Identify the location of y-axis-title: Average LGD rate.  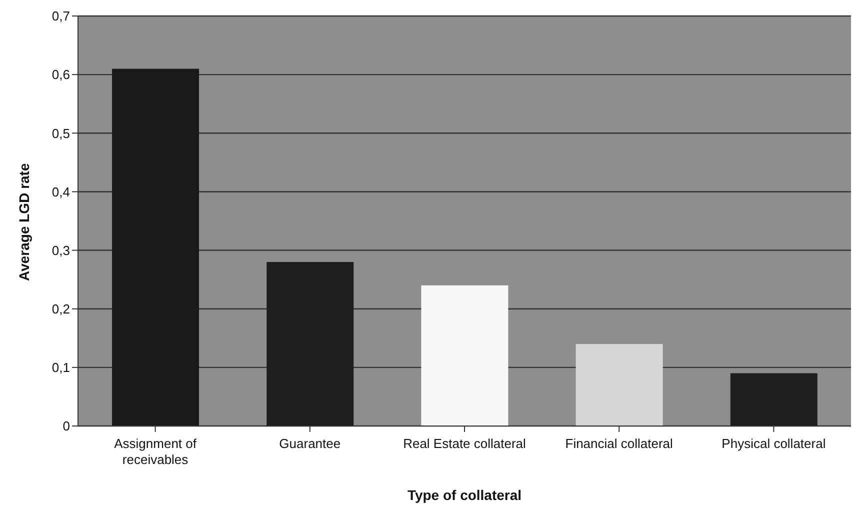
(24, 222).